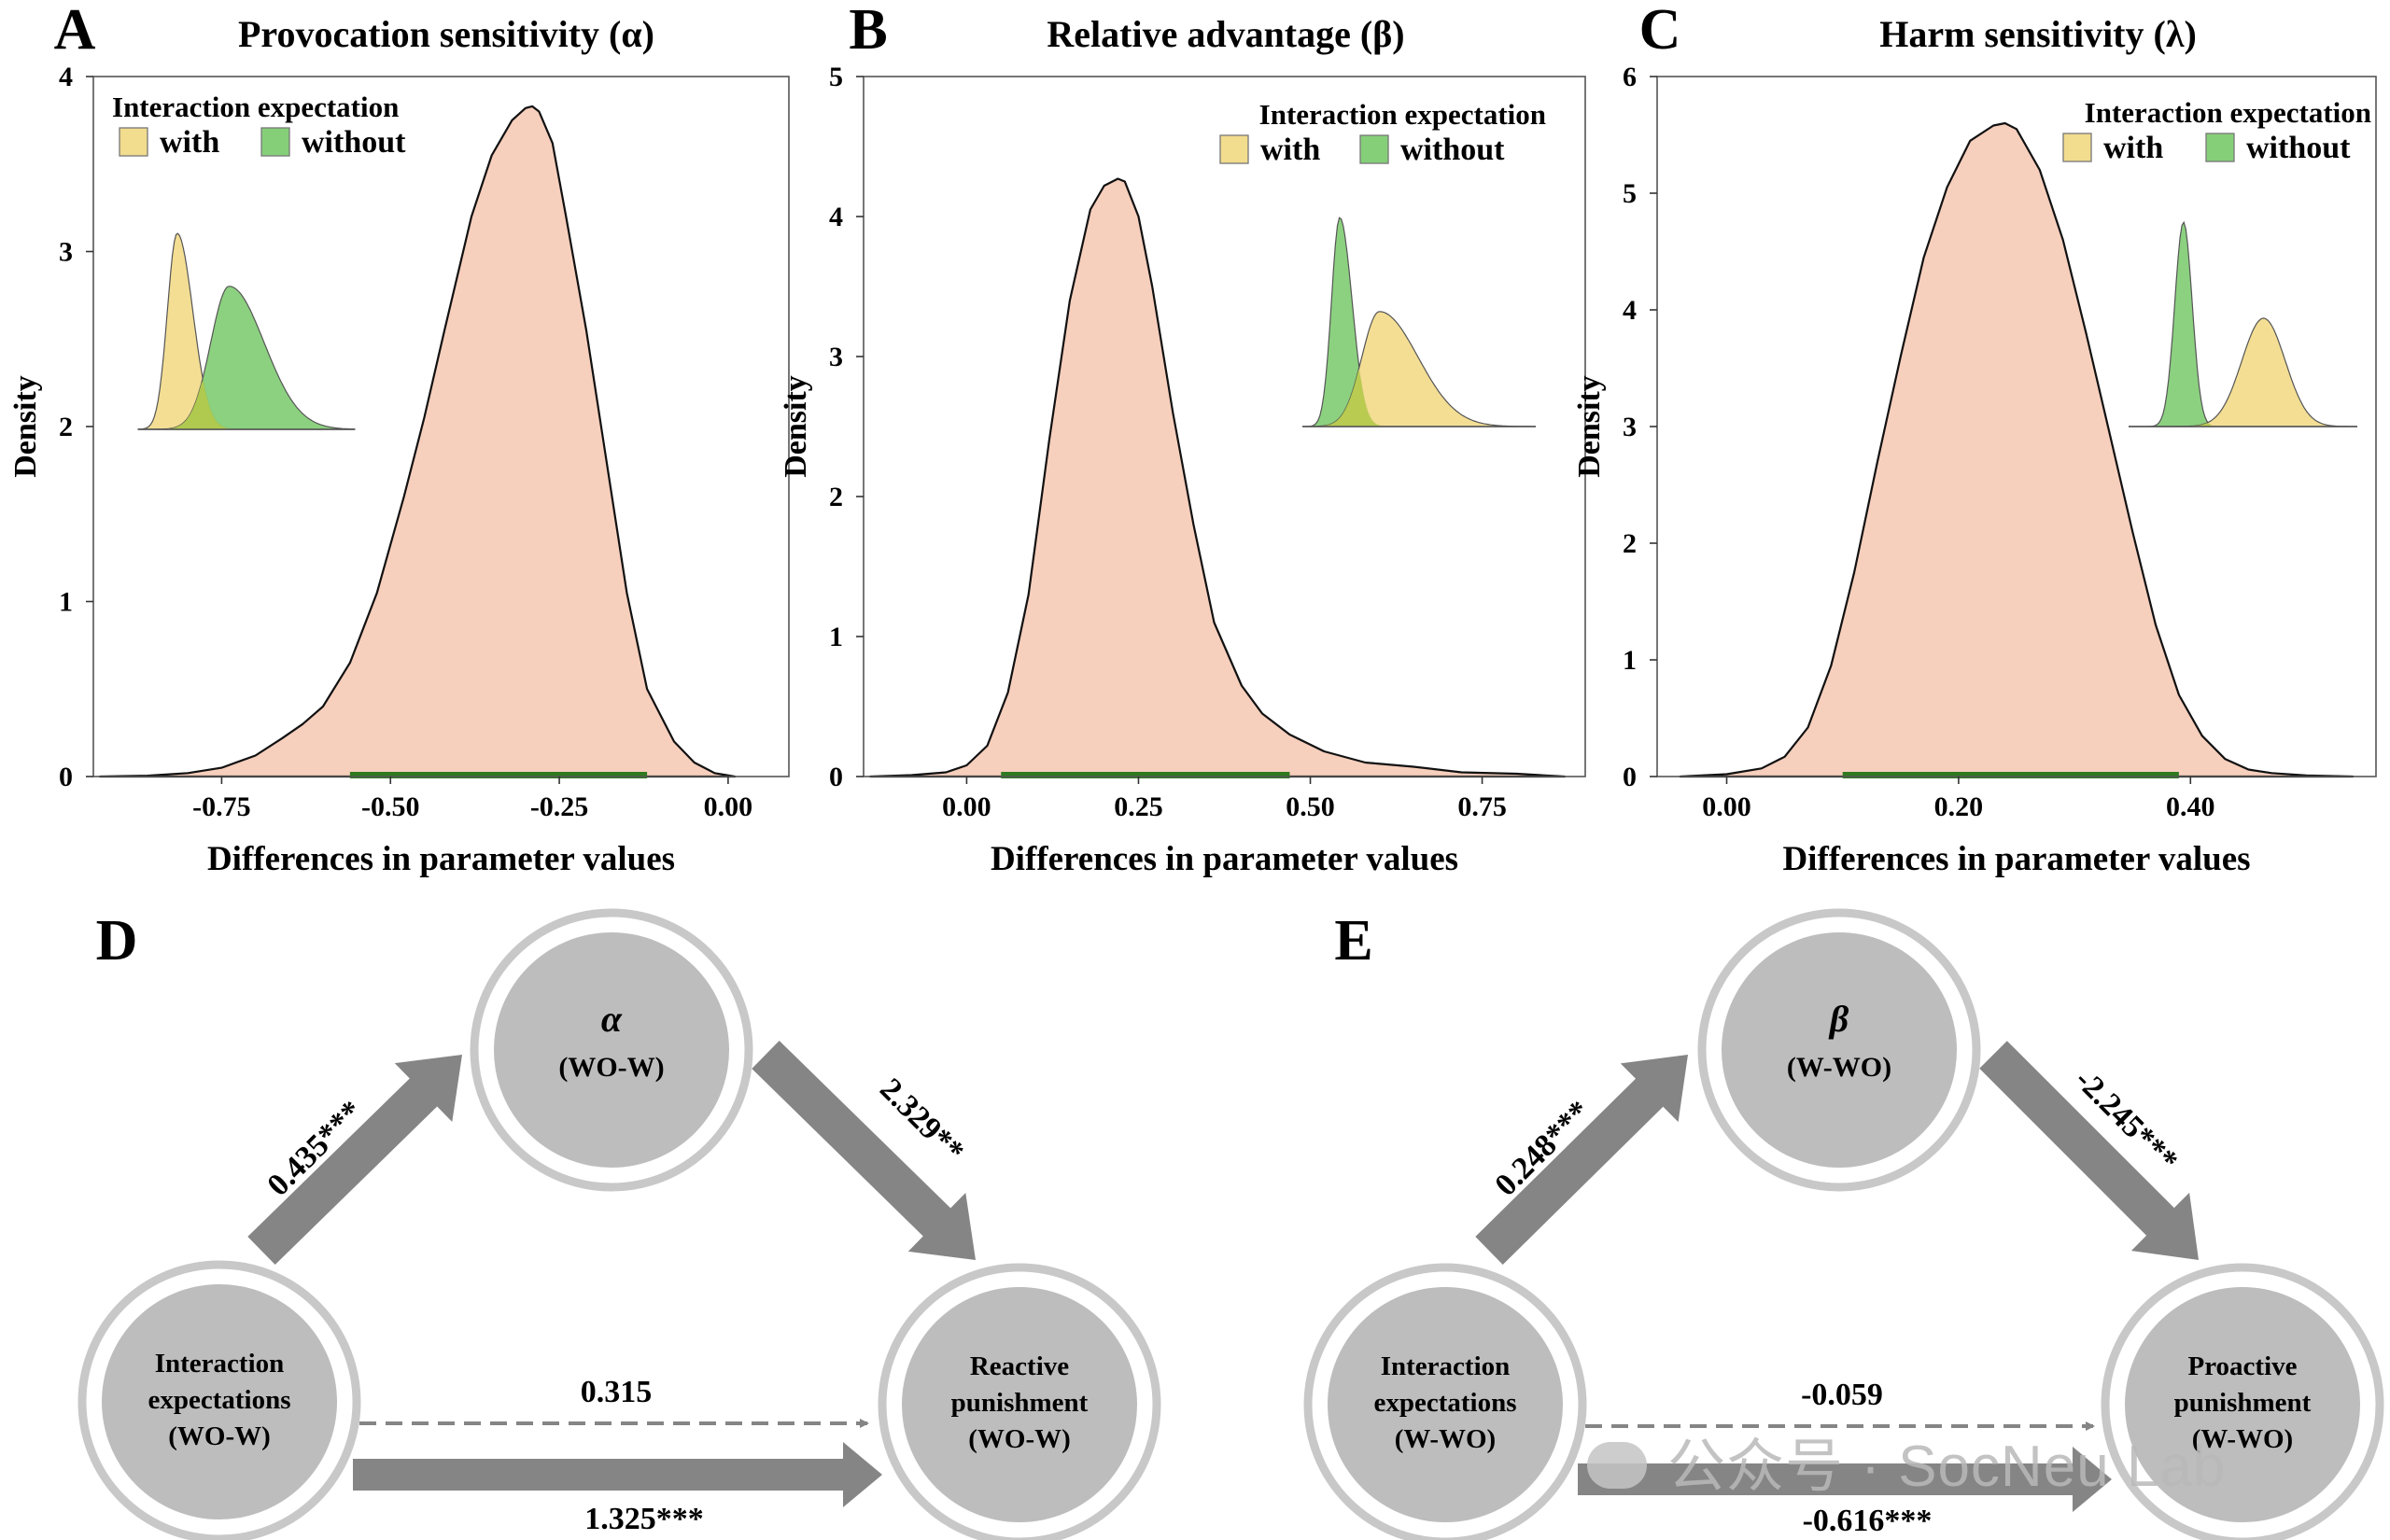 This screenshot has width=2390, height=1540. Describe the element at coordinates (559, 806) in the screenshot. I see `x-tick-label: -0.25` at that location.